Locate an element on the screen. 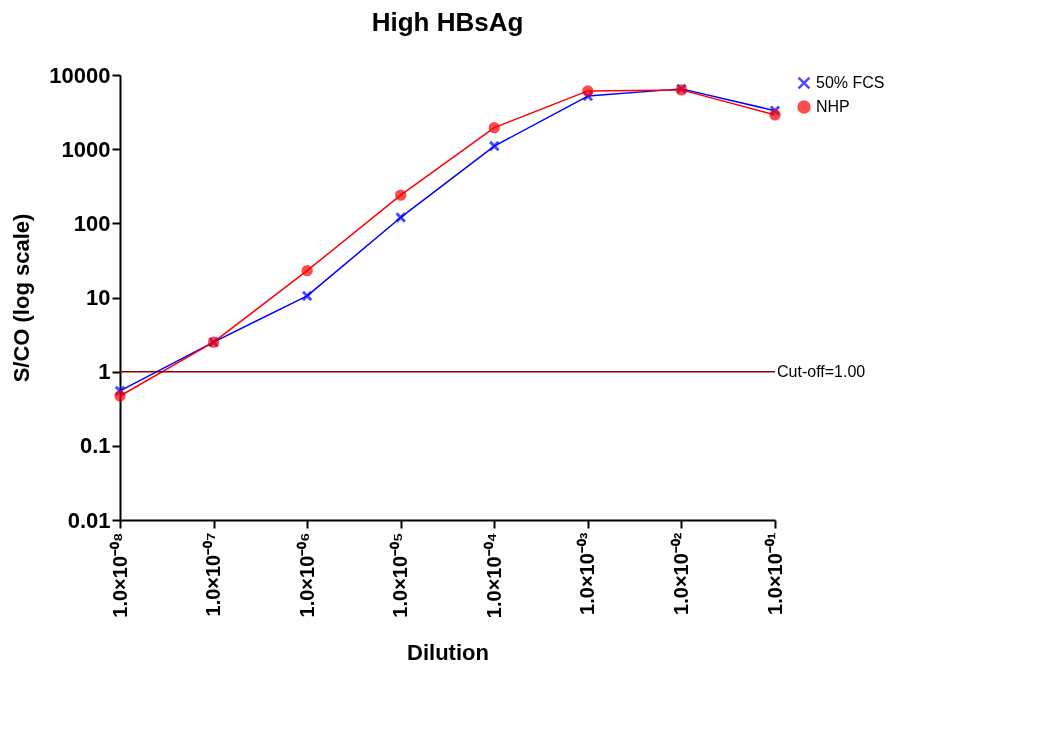 The image size is (1037, 745). x-axis-title: Dilution is located at coordinates (448, 653).